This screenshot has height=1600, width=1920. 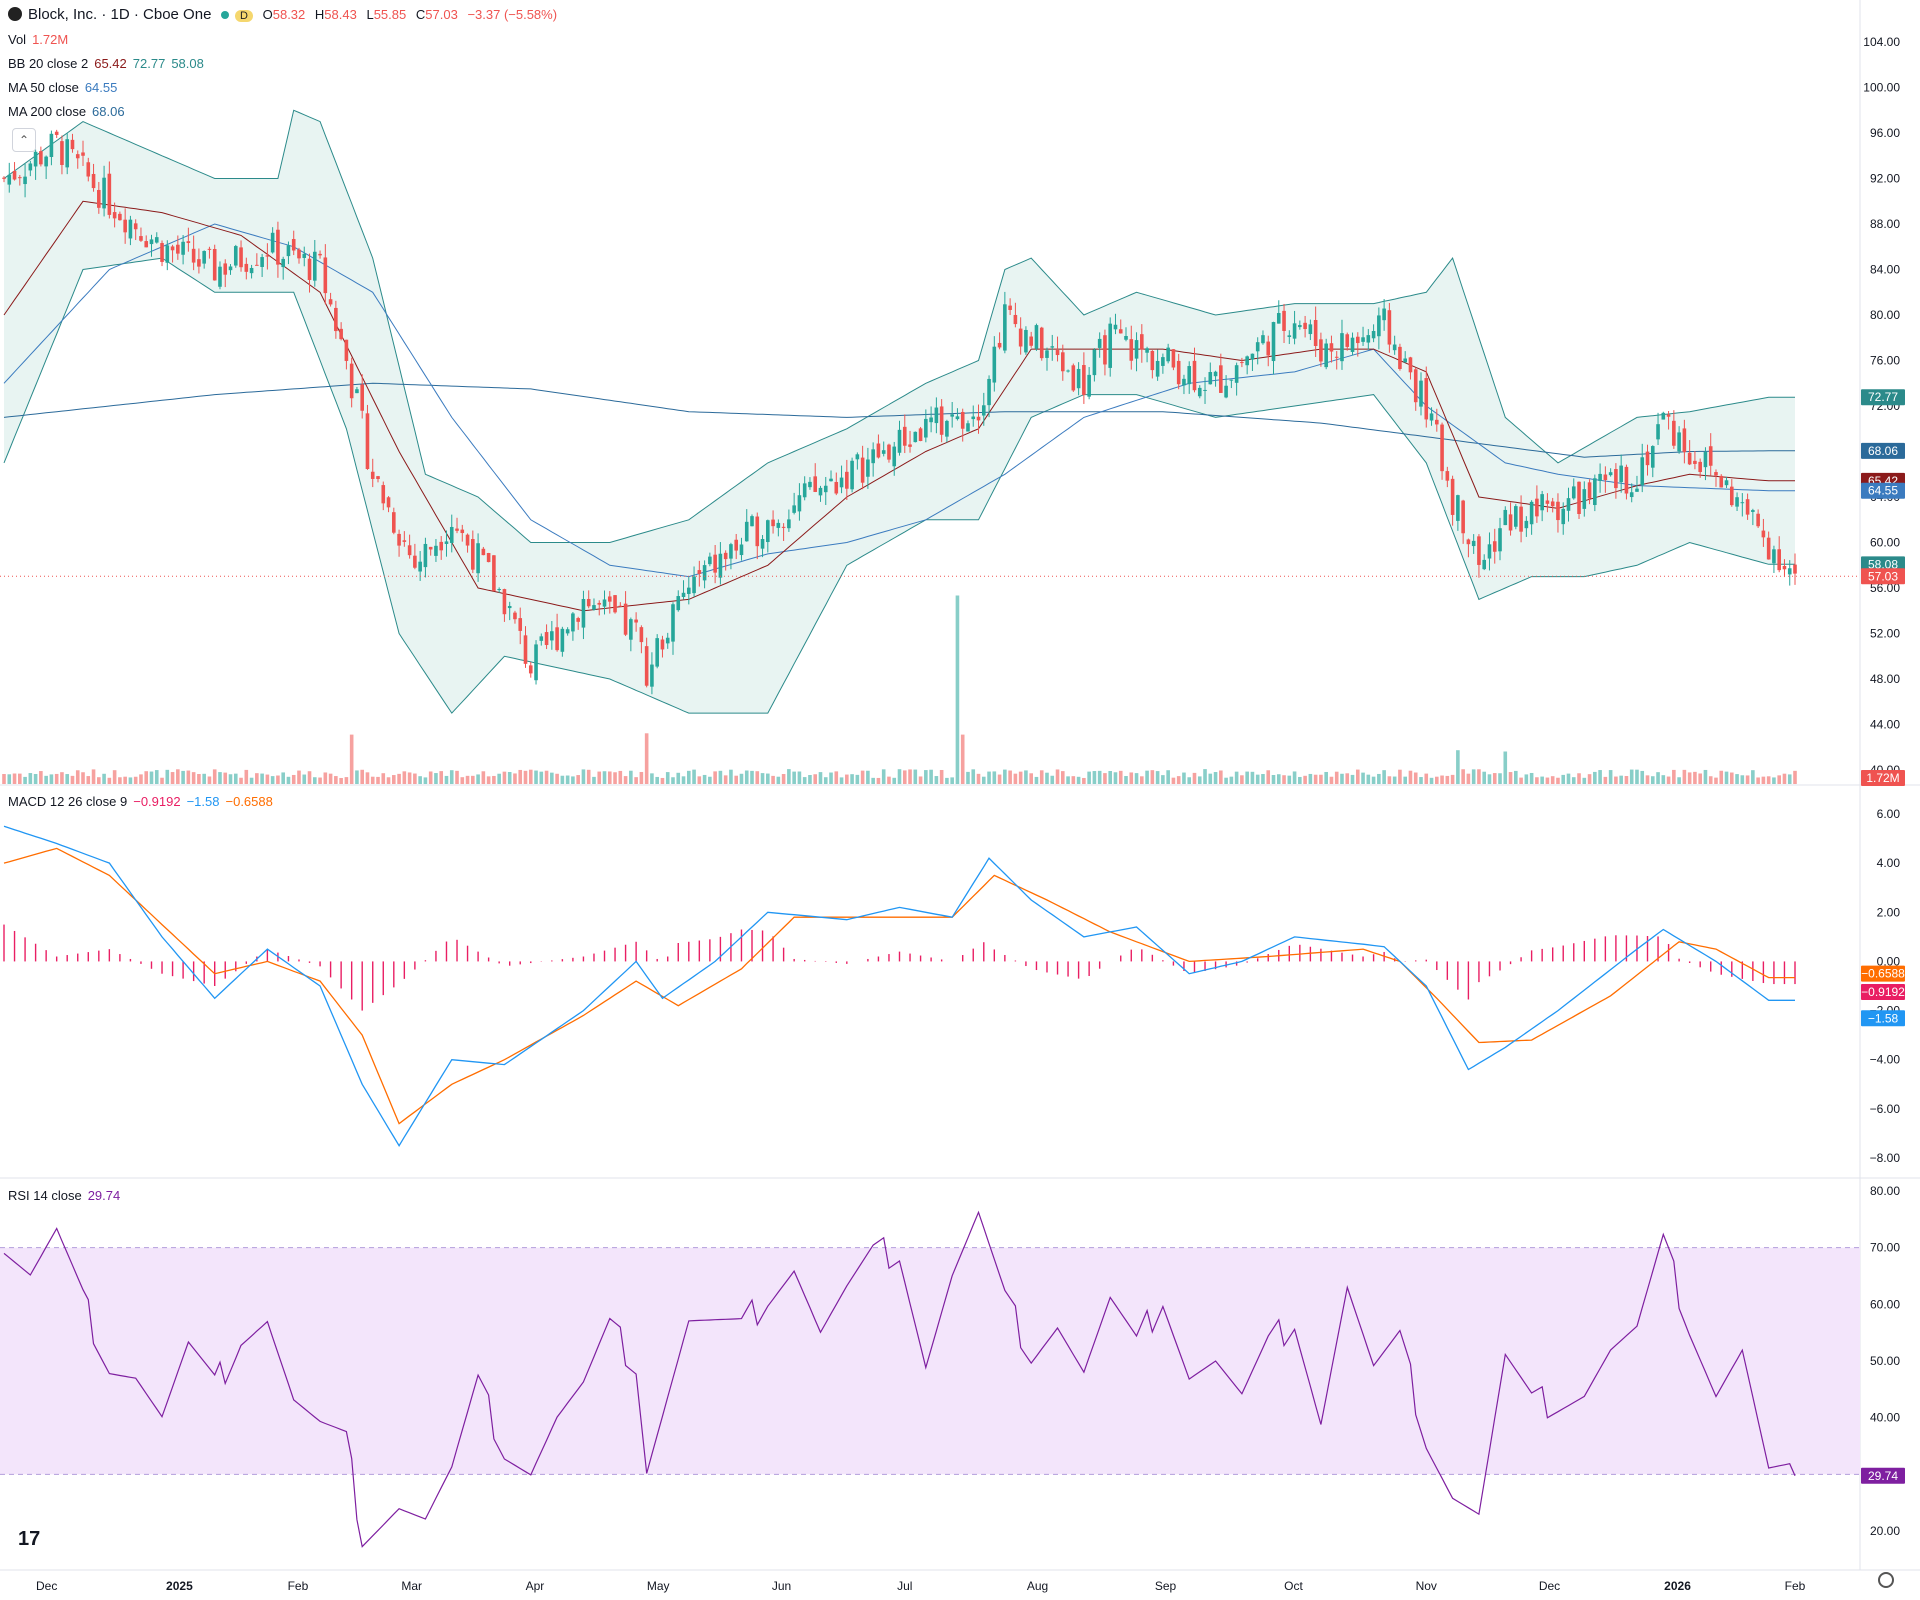 I want to click on macd-legend: MACD 12 26 close 9 −0.9192 −1.58 −0.6588, so click(x=143, y=801).